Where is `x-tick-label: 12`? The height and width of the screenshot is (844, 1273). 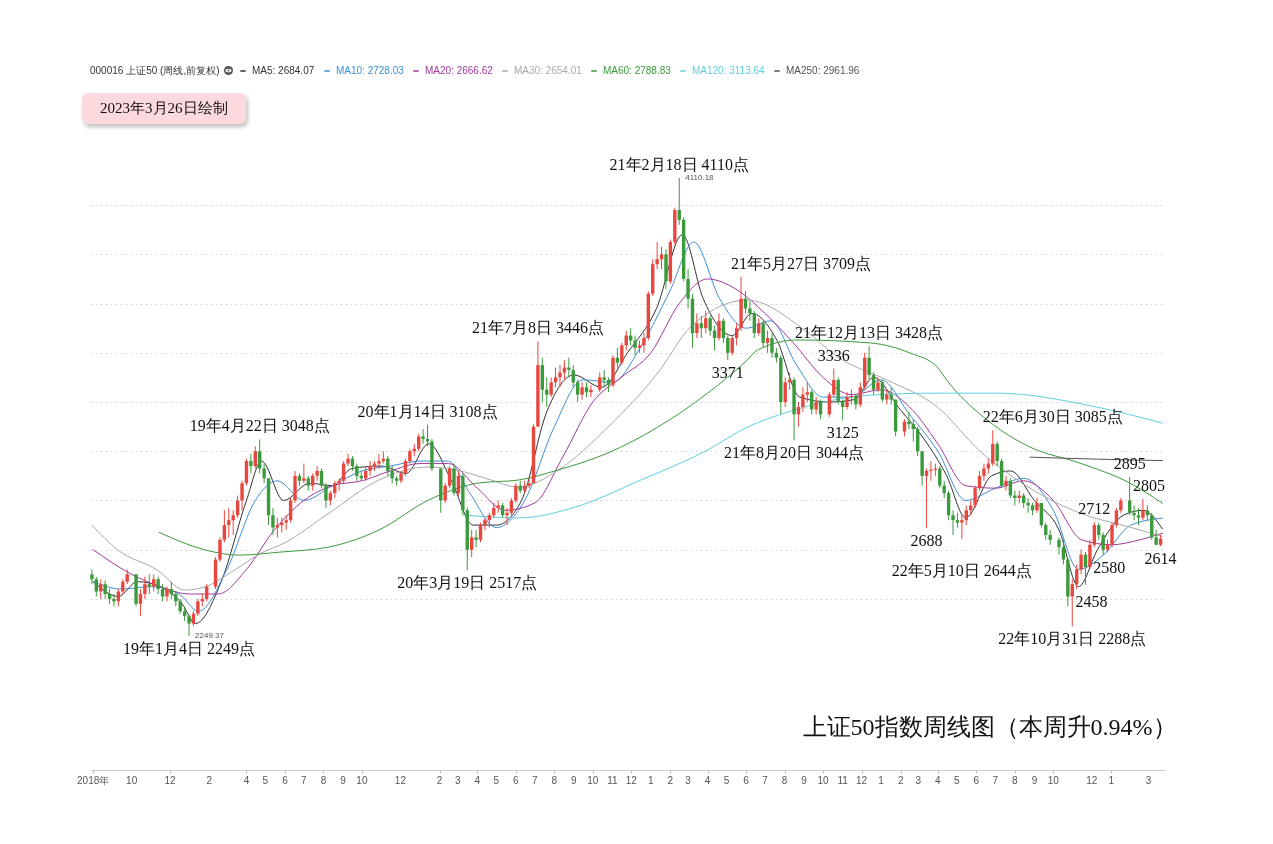
x-tick-label: 12 is located at coordinates (631, 780).